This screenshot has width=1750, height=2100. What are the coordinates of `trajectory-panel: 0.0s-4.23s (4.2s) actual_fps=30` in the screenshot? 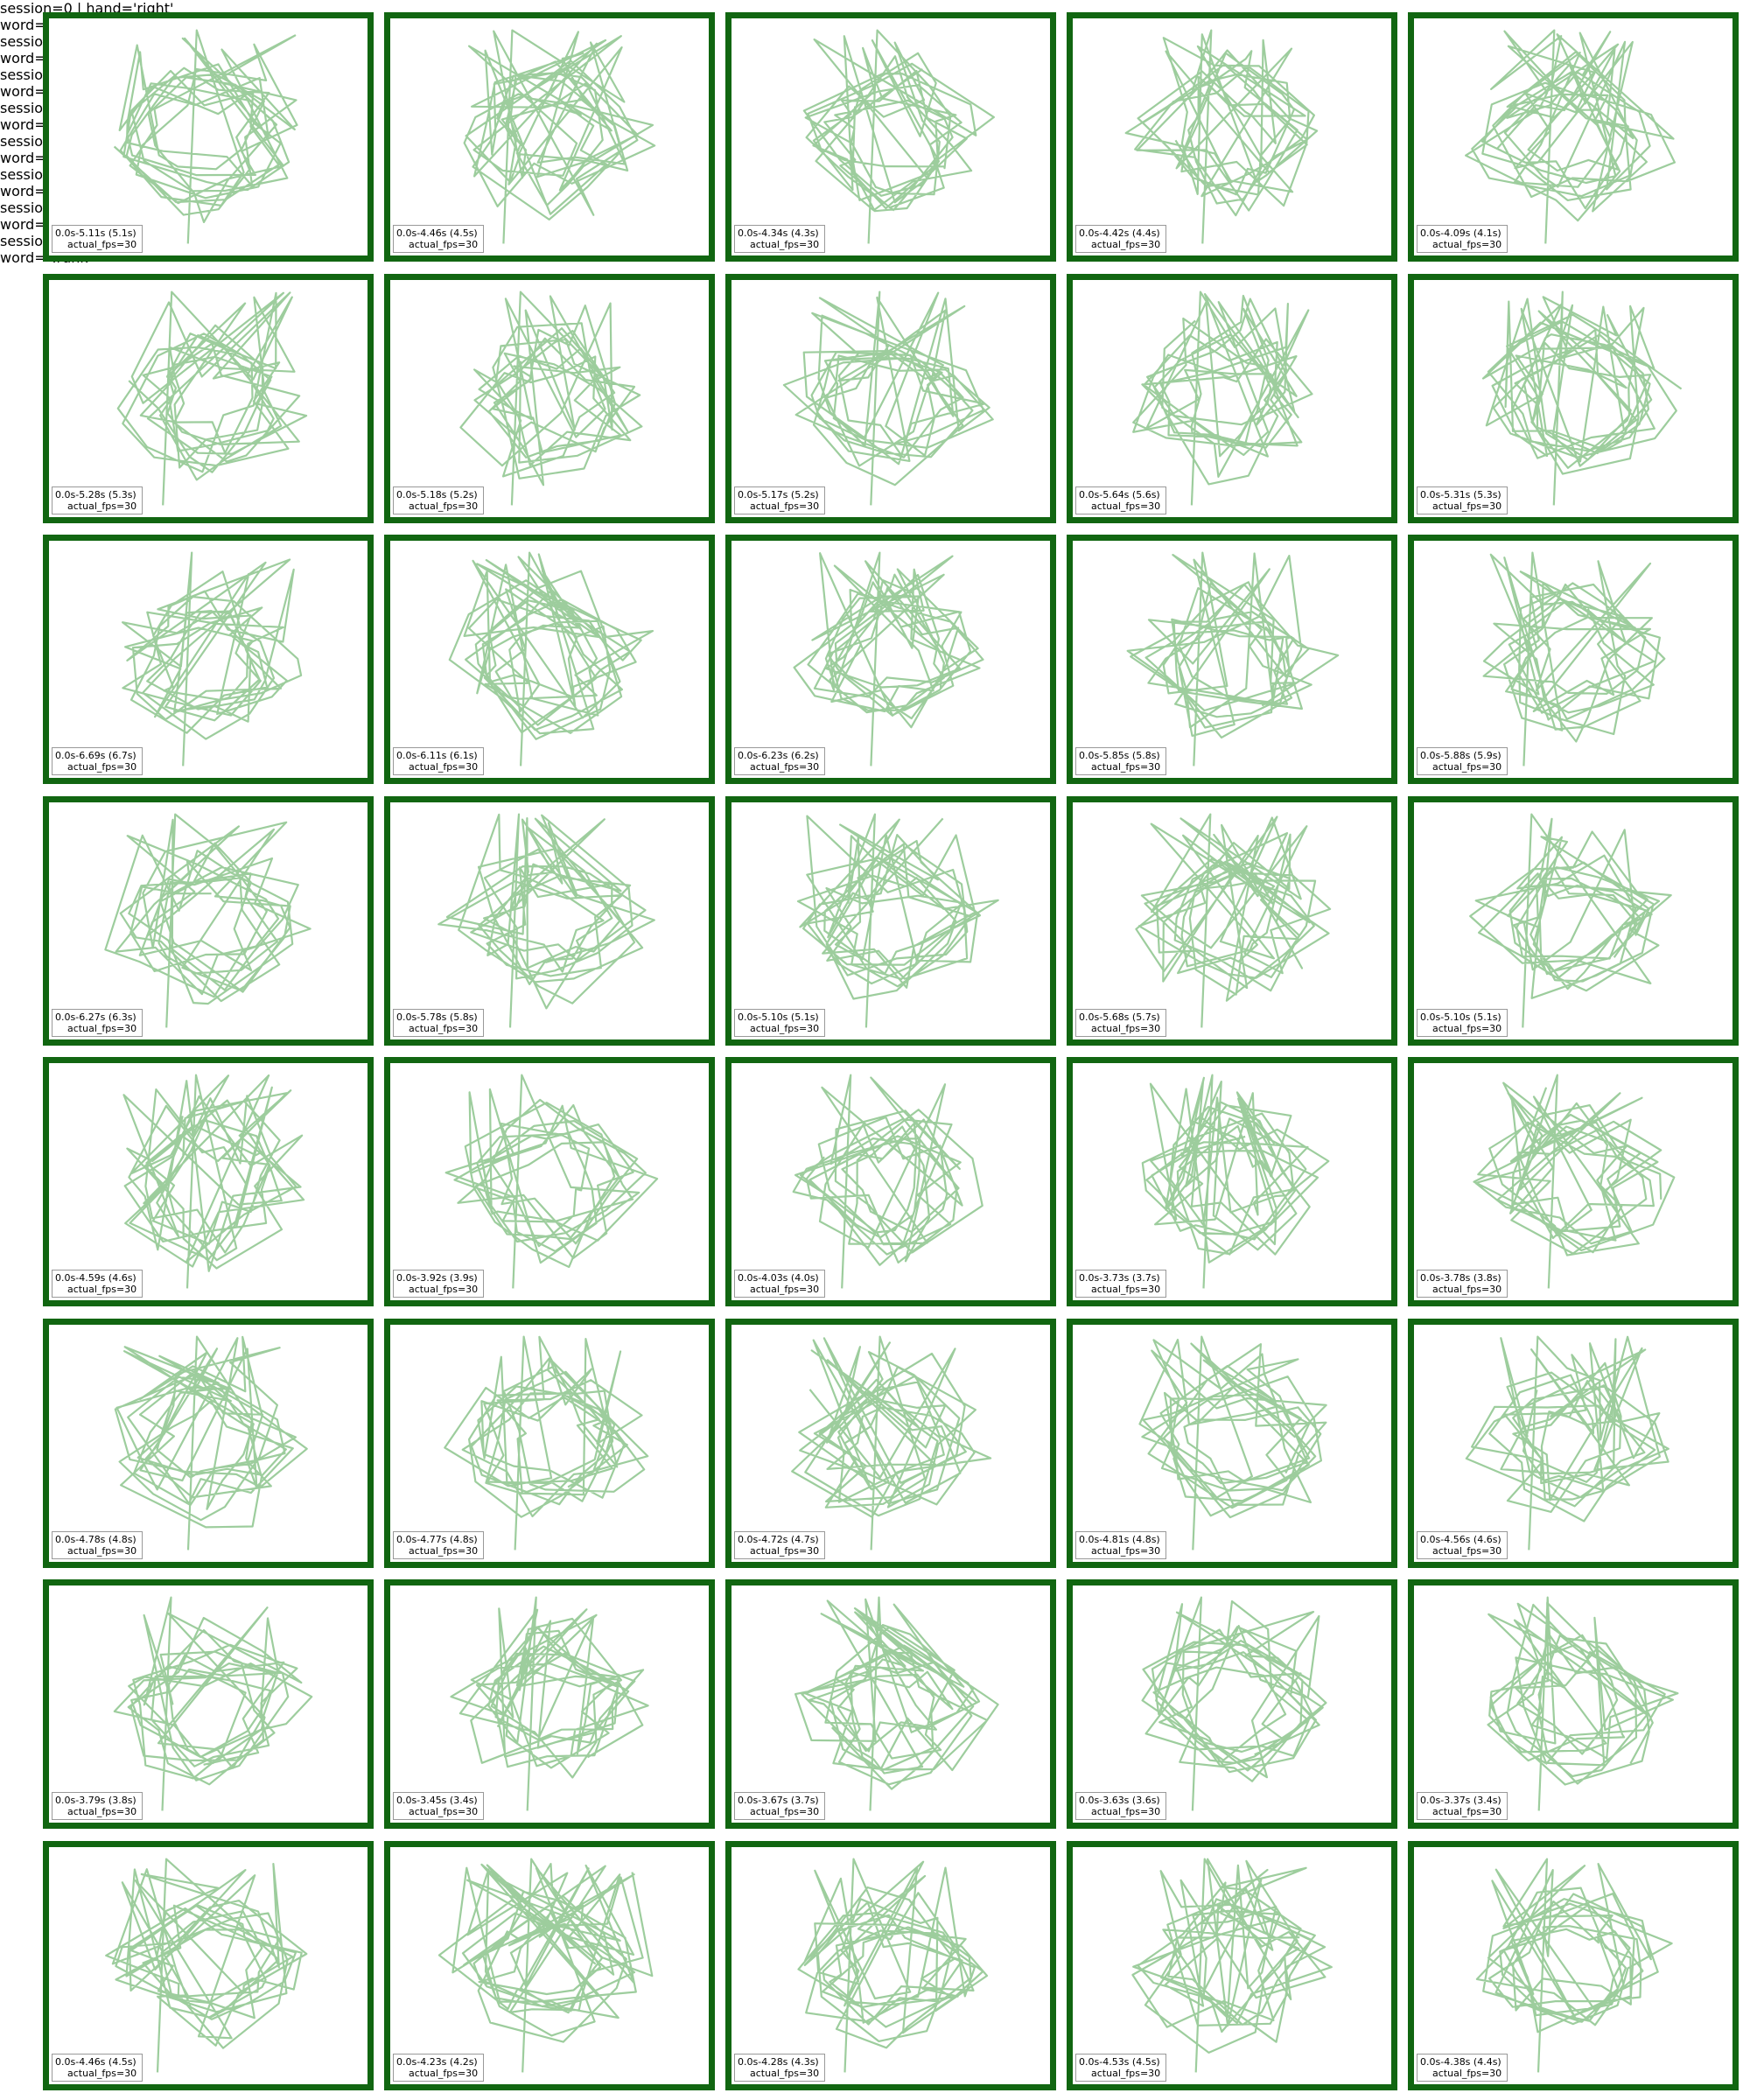 It's located at (549, 1965).